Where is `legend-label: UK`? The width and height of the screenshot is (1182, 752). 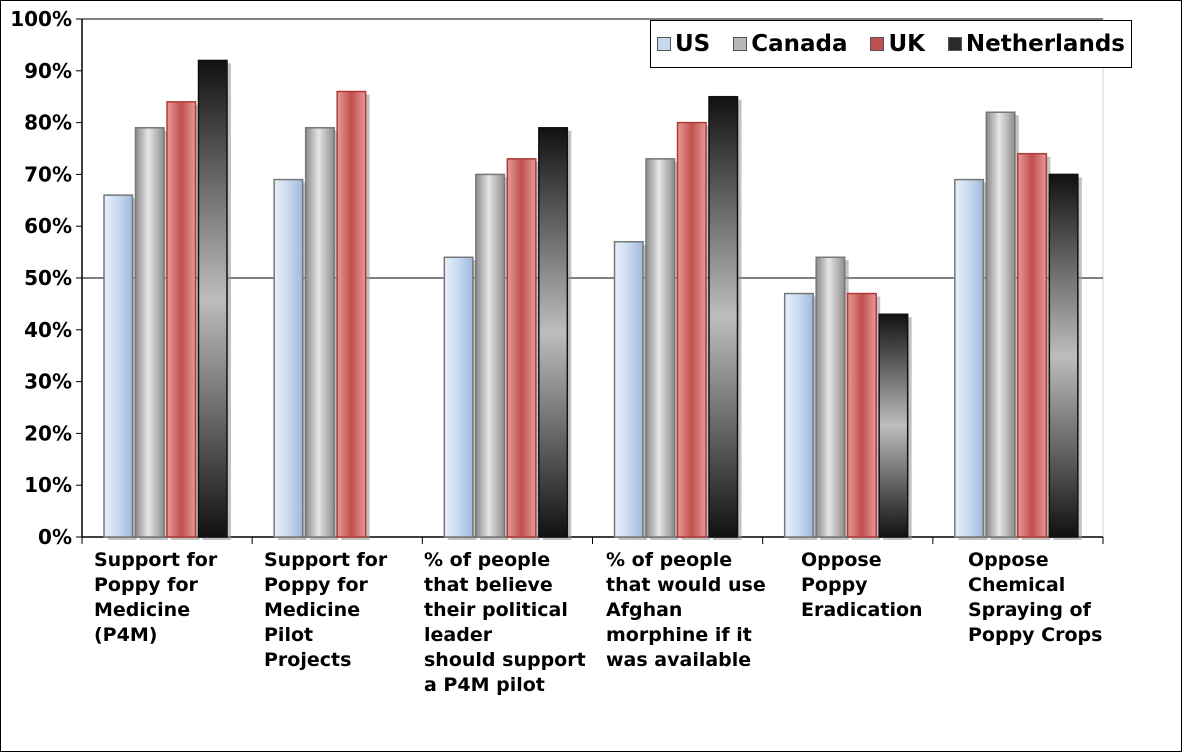 legend-label: UK is located at coordinates (906, 44).